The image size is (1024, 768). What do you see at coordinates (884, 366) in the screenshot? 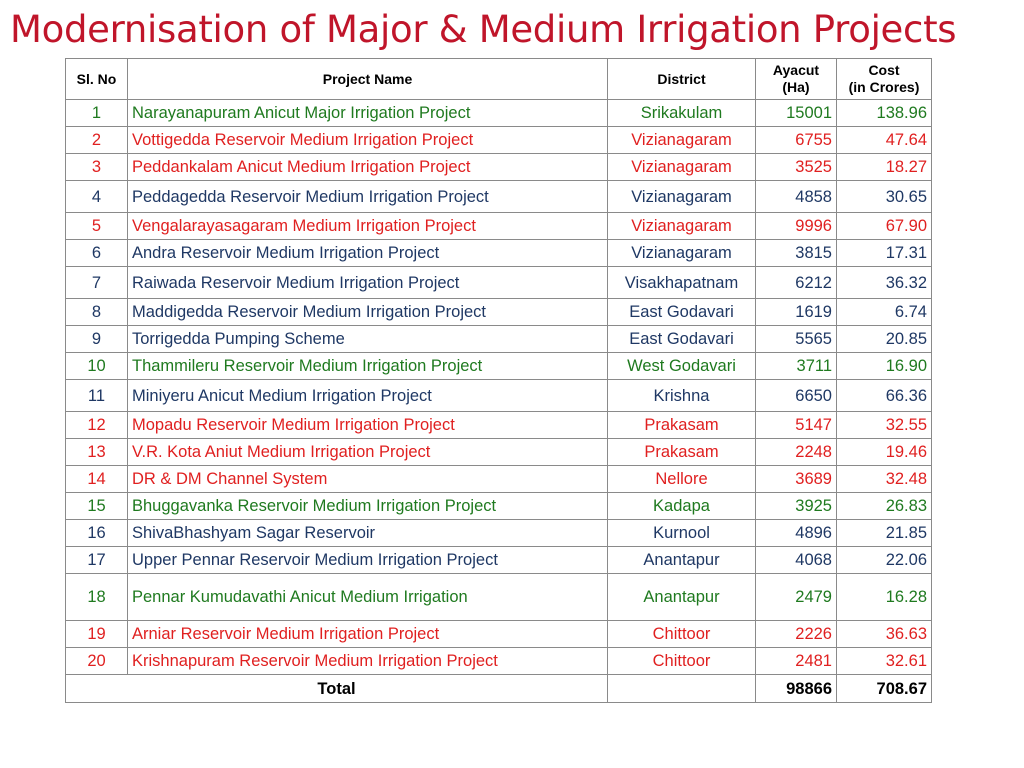
I see `row-cost: 16.90` at bounding box center [884, 366].